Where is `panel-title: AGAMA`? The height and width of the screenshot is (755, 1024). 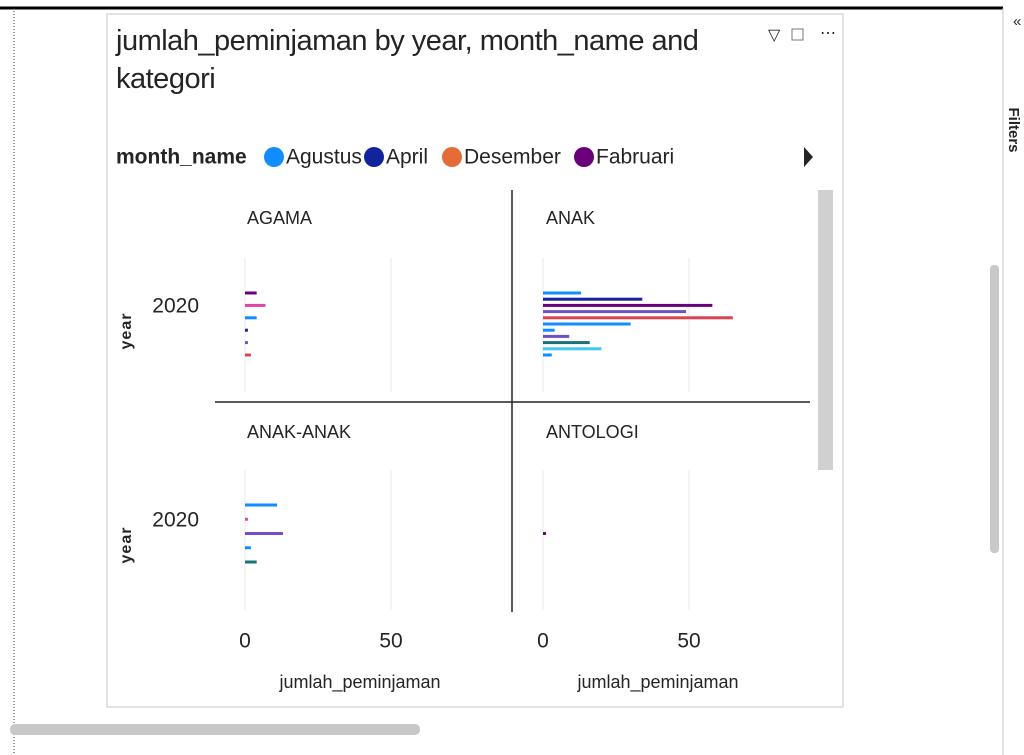 panel-title: AGAMA is located at coordinates (279, 218).